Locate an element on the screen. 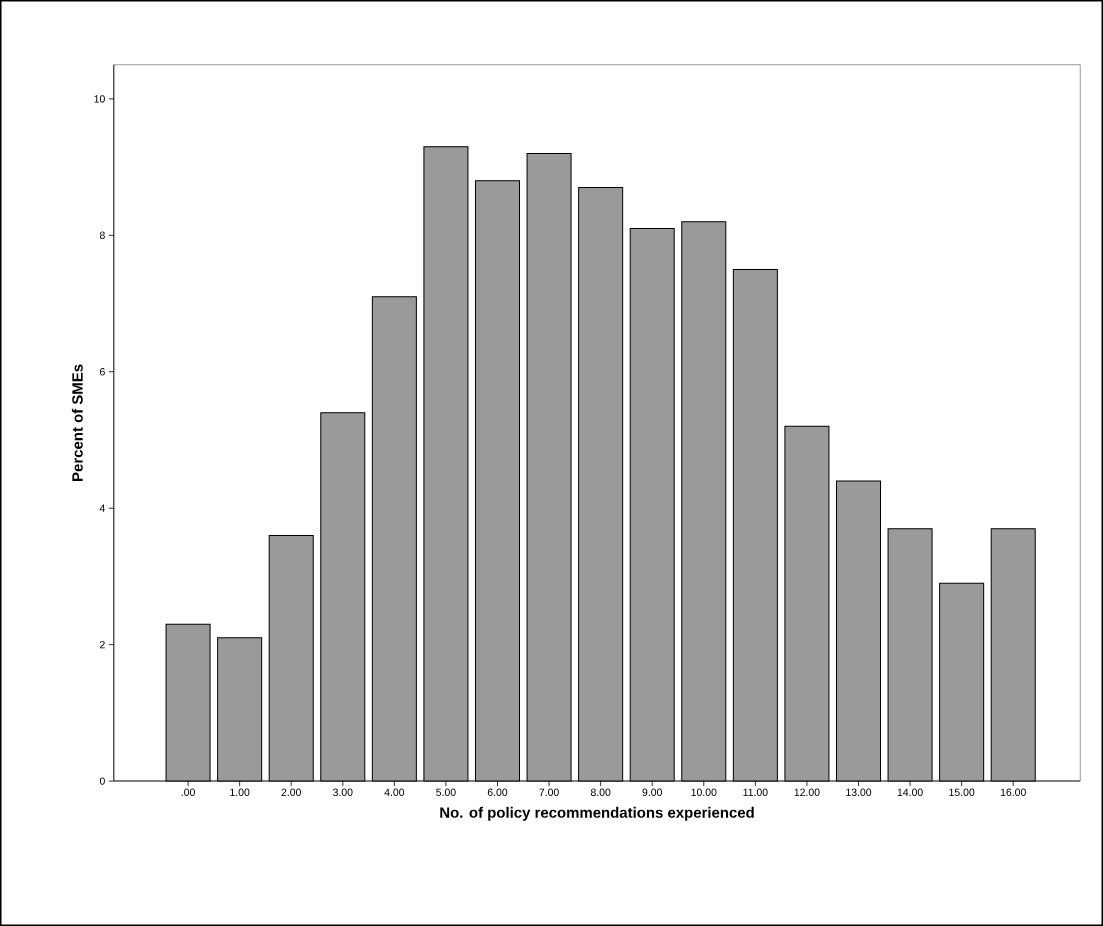 This screenshot has height=926, width=1103. x-tick-label: 13.00 is located at coordinates (859, 792).